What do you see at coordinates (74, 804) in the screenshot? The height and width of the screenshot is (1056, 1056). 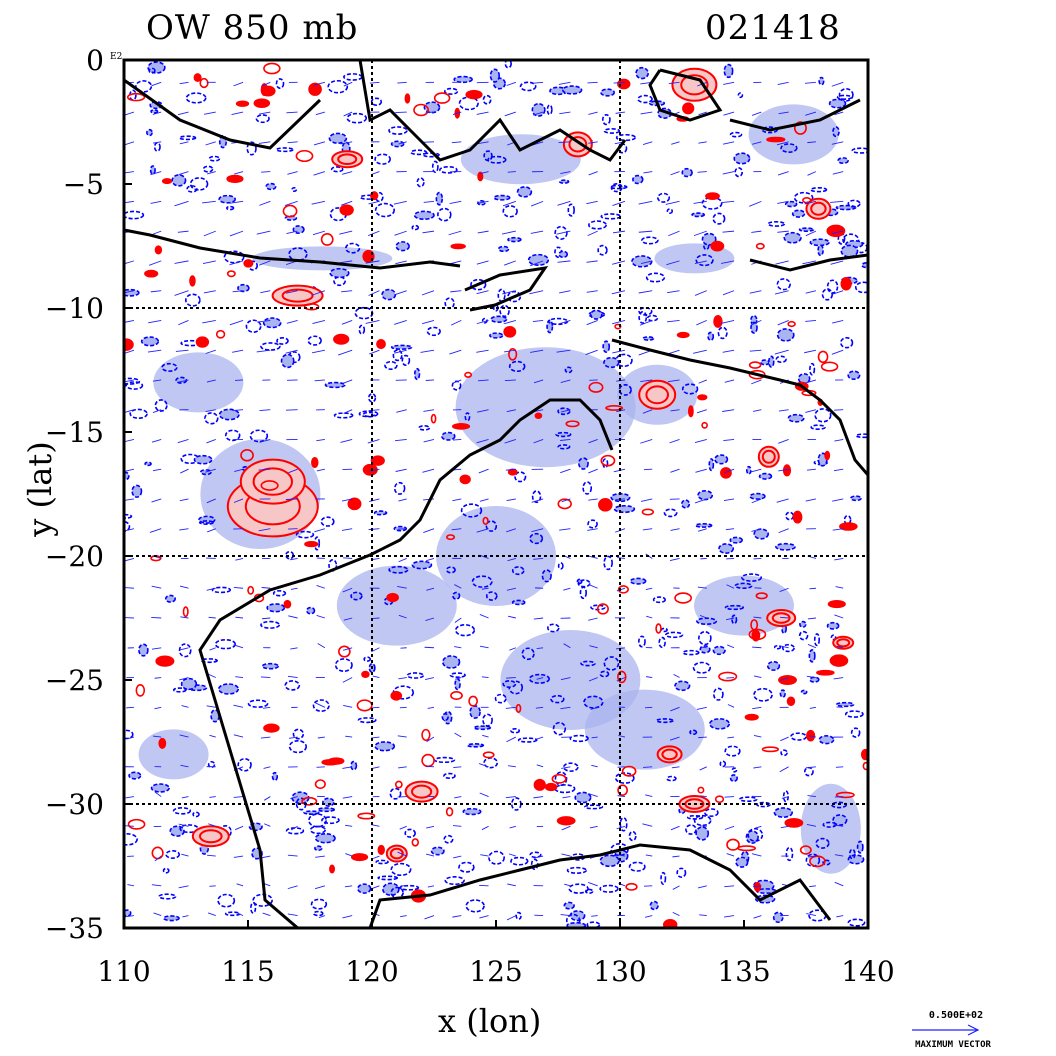 I see `y-tick-label: −30` at bounding box center [74, 804].